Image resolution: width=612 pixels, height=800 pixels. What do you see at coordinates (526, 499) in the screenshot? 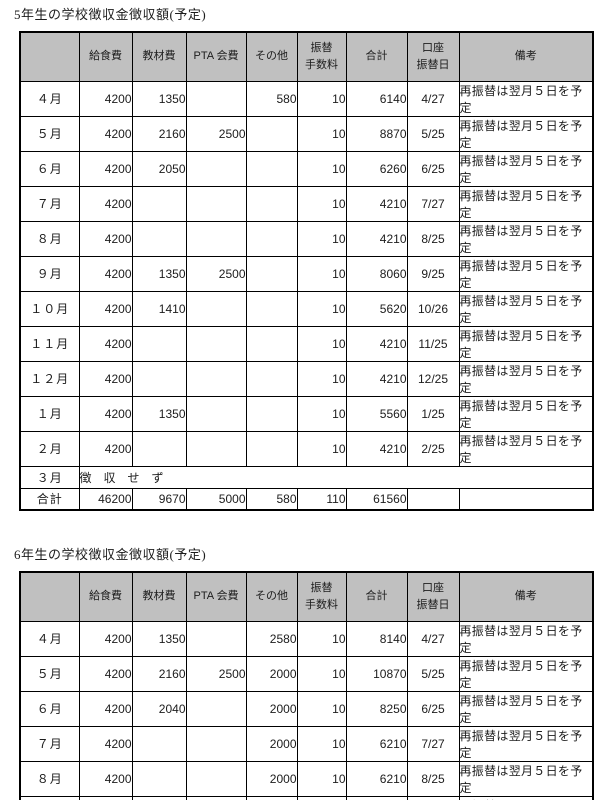
I see `diagonal-strike-cell` at bounding box center [526, 499].